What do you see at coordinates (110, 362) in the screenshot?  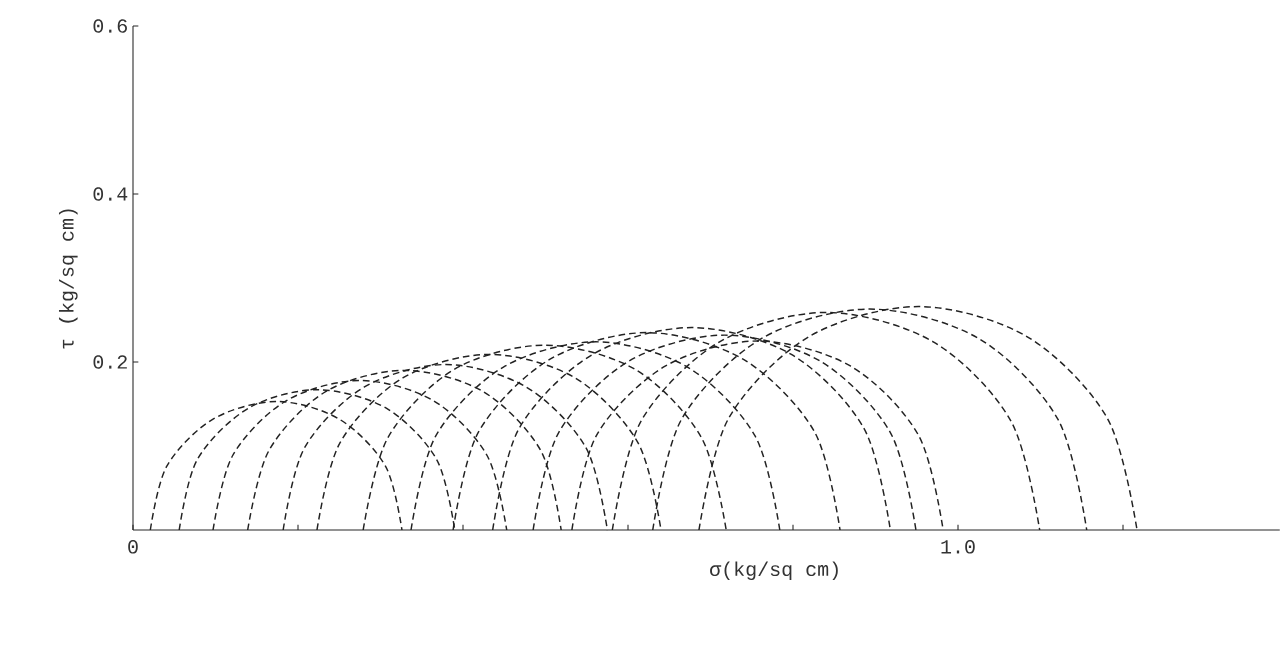 I see `y-tick-label: 0.2` at bounding box center [110, 362].